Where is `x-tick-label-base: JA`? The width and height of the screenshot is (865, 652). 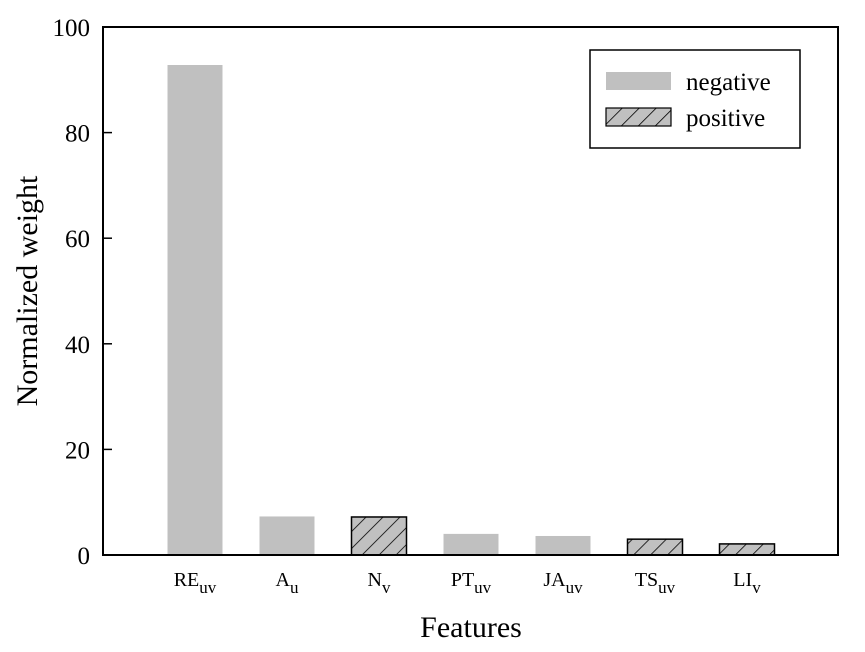
x-tick-label-base: JA is located at coordinates (554, 580).